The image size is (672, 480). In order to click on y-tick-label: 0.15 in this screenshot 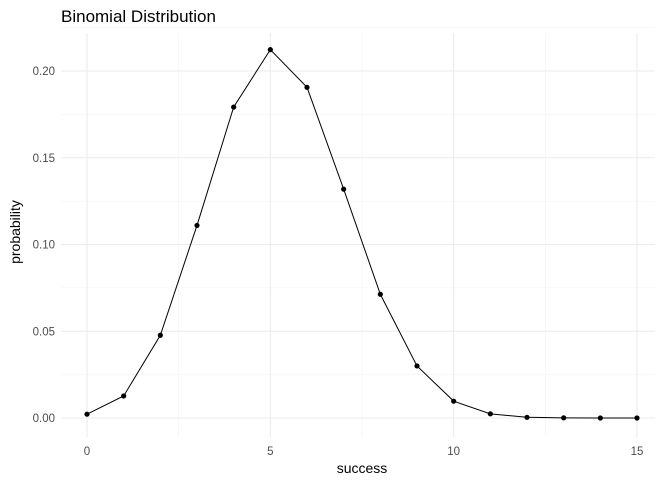, I will do `click(44, 159)`.